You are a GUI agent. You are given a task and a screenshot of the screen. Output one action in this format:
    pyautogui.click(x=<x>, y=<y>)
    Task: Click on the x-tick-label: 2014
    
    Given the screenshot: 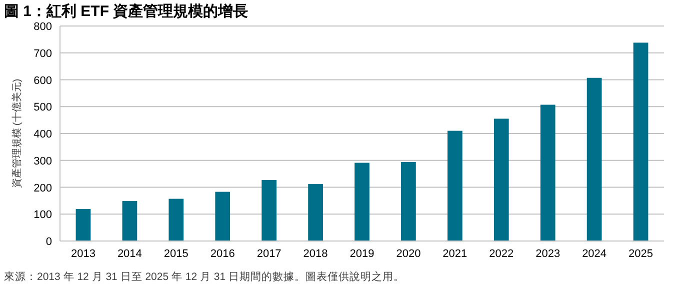 What is the action you would take?
    pyautogui.click(x=129, y=254)
    